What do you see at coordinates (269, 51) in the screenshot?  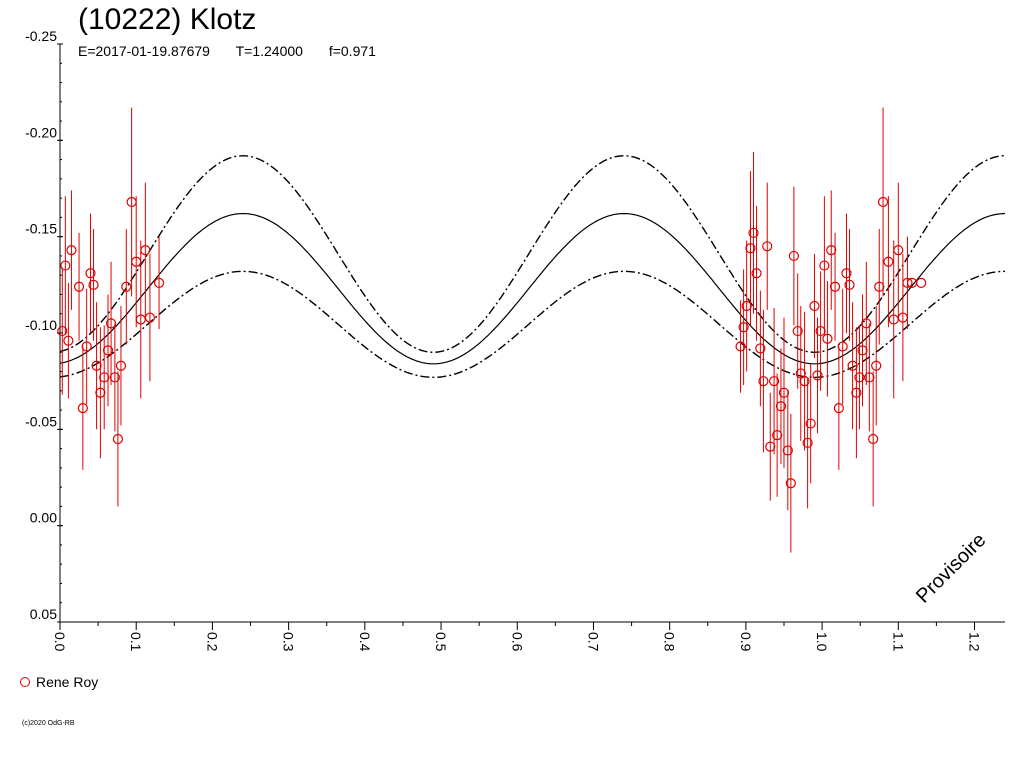 I see `period-label: T=1.24000` at bounding box center [269, 51].